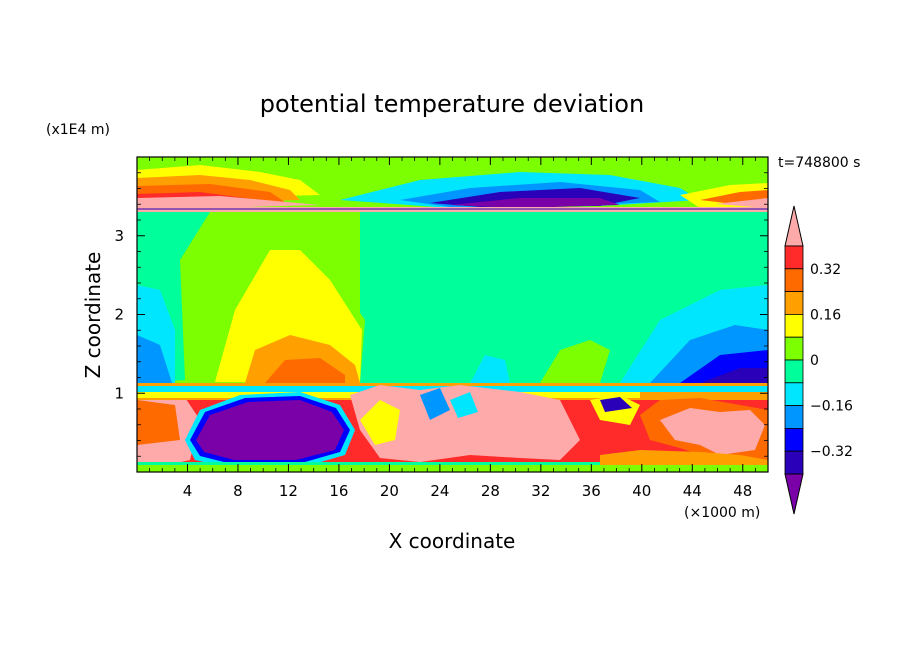 The image size is (904, 654). Describe the element at coordinates (238, 491) in the screenshot. I see `x-tick-label: 8` at that location.